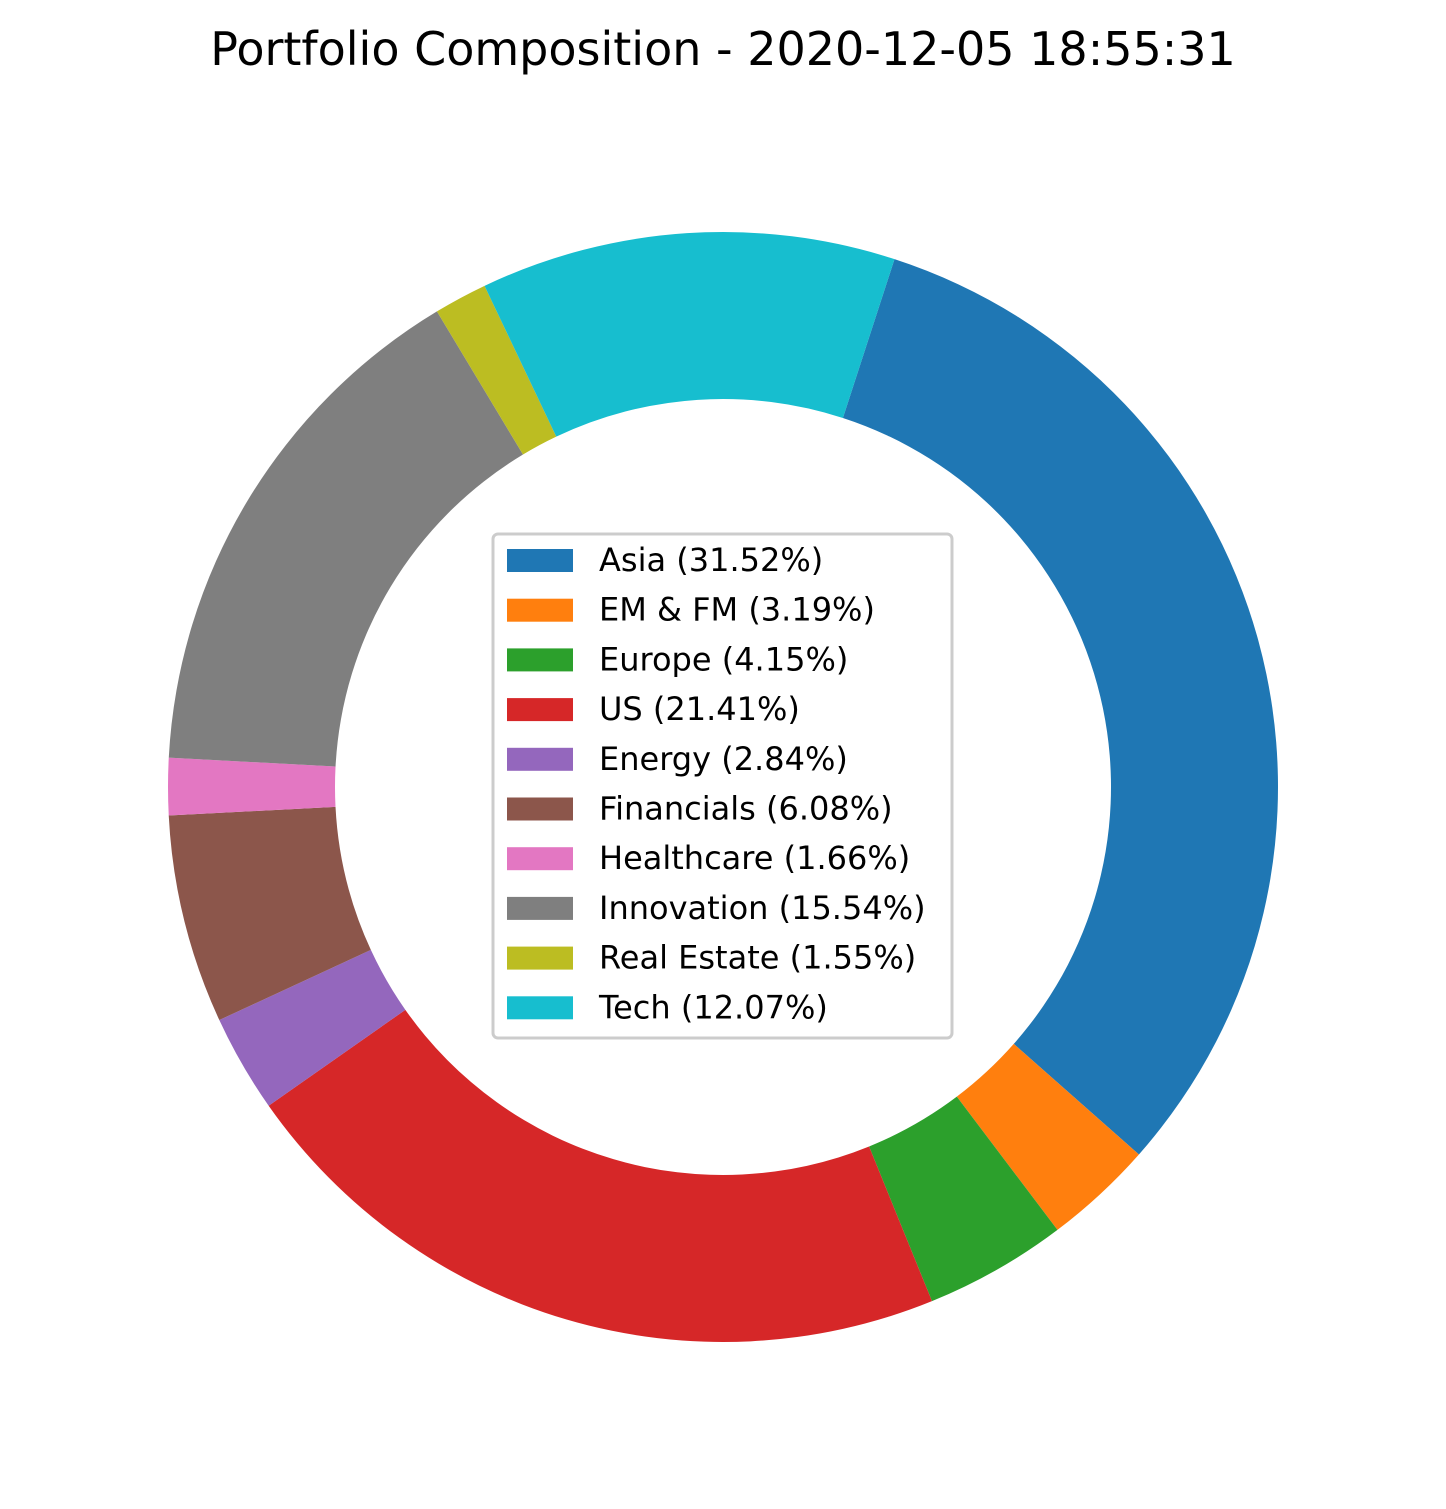 This screenshot has width=1446, height=1509. What do you see at coordinates (269, 913) in the screenshot?
I see `slice-financials` at bounding box center [269, 913].